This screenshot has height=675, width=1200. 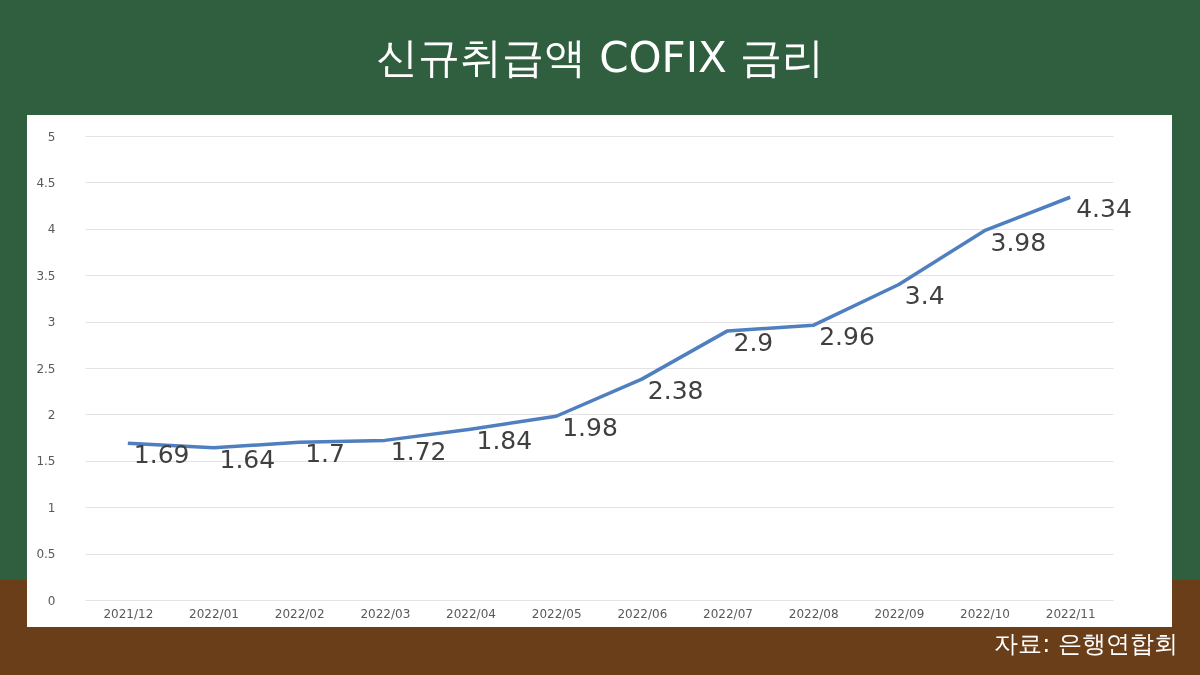 I want to click on data-label: 4.34, so click(x=1104, y=209).